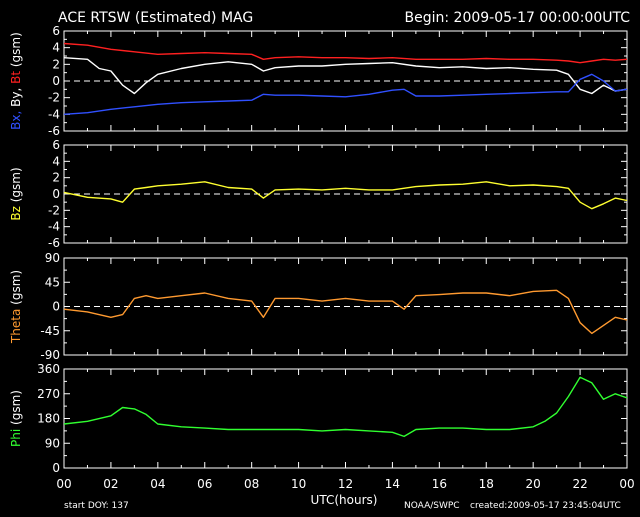  What do you see at coordinates (48, 394) in the screenshot?
I see `y-tick-label: 270` at bounding box center [48, 394].